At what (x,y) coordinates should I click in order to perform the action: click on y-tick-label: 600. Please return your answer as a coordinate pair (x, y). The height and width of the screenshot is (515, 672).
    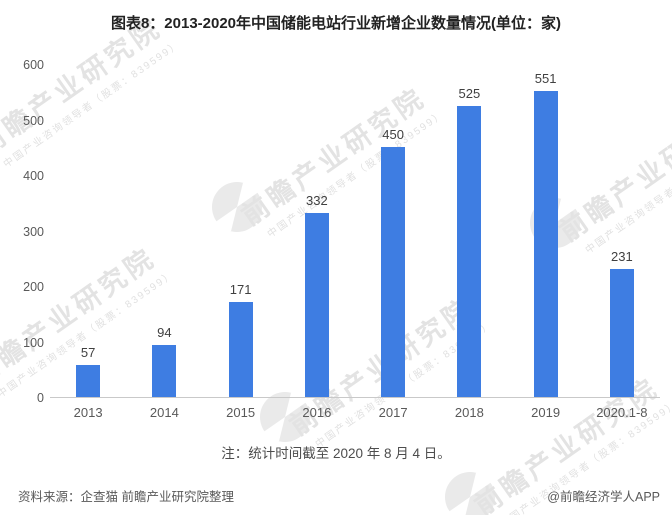
    Looking at the image, I should click on (33, 65).